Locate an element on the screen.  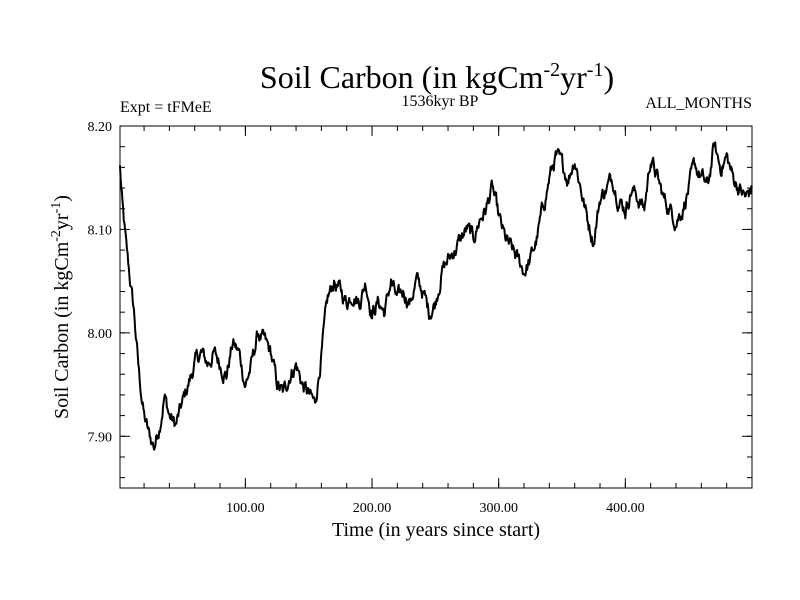
y-axis-label: Soil Carbon (in kgCm-2yr-1) is located at coordinates (61, 307).